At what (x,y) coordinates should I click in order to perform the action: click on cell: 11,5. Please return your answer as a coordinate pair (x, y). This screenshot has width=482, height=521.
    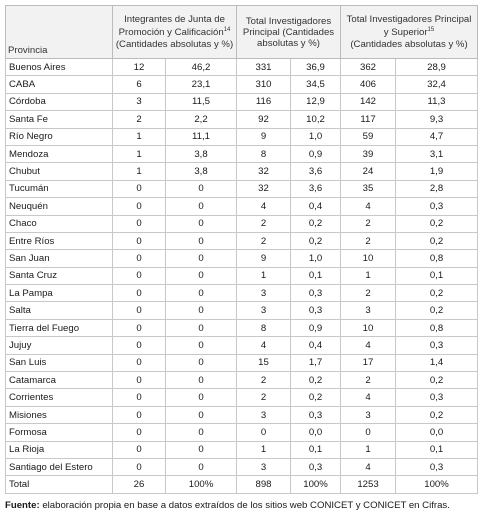
    Looking at the image, I should click on (201, 102).